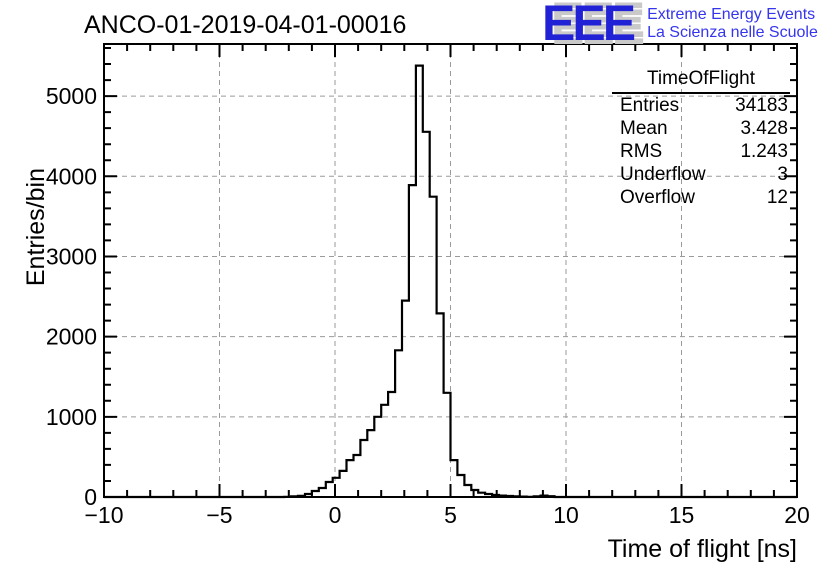  Describe the element at coordinates (103, 515) in the screenshot. I see `x-tick-label: −10` at that location.